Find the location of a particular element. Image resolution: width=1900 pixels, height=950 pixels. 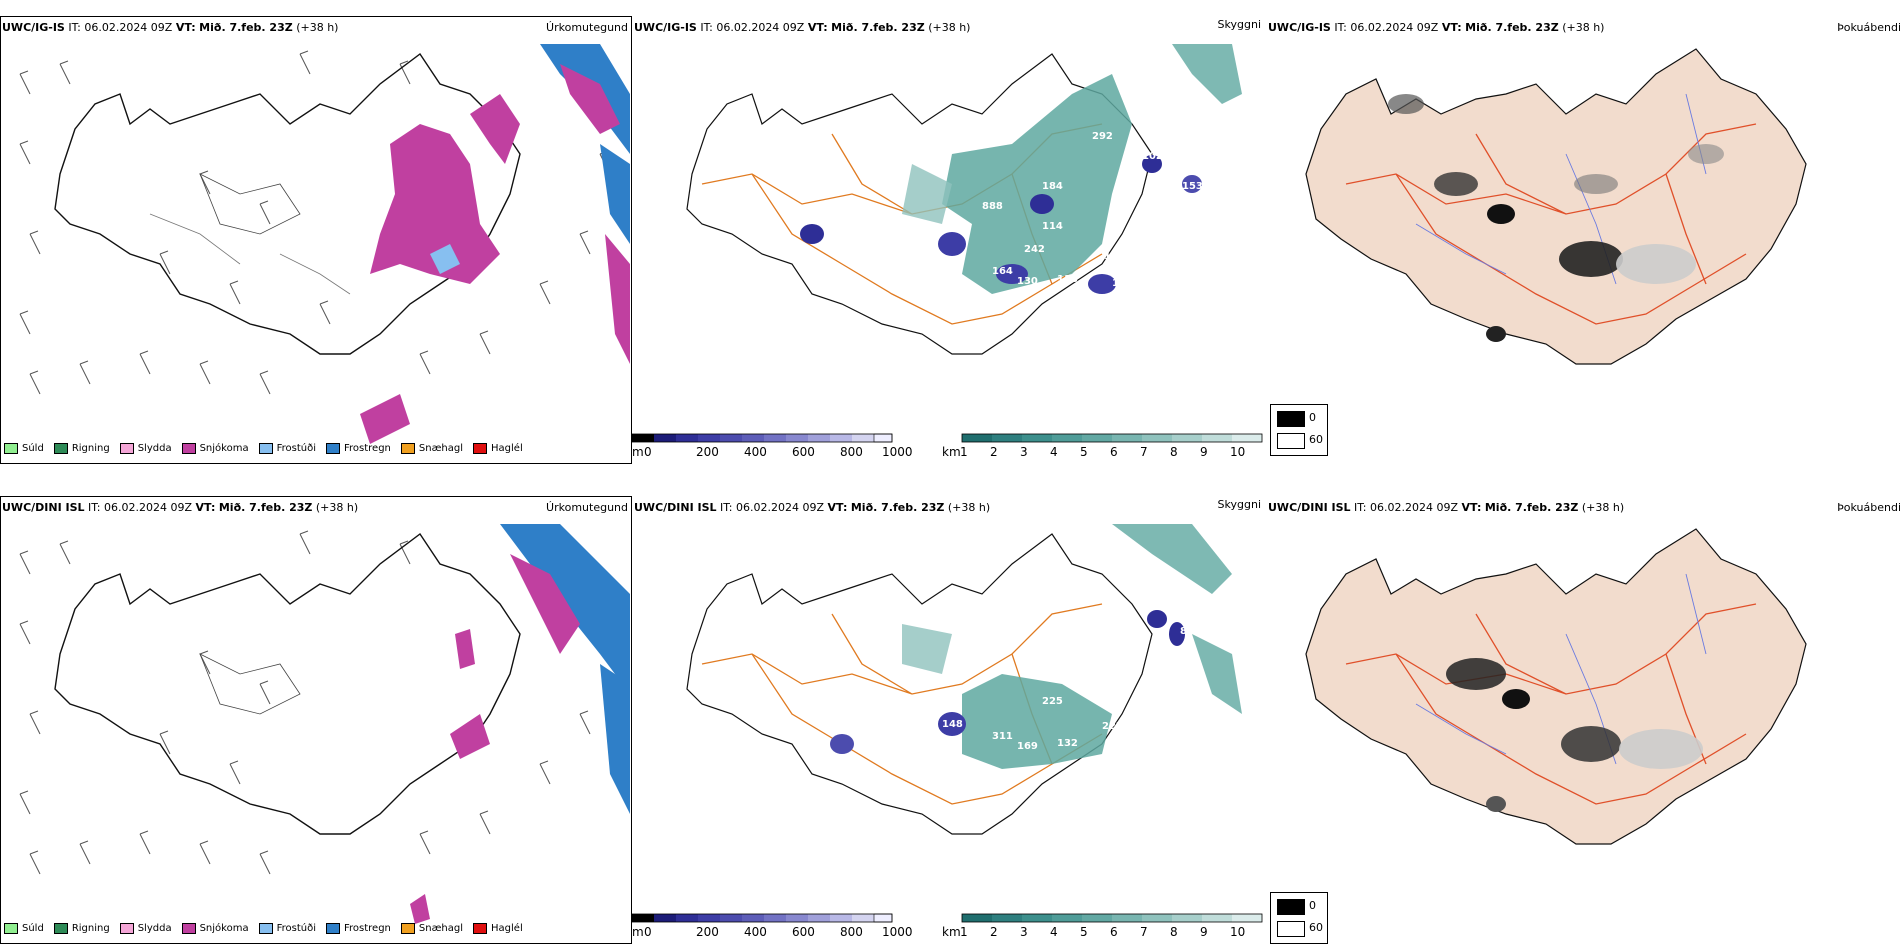

iceland-outline is located at coordinates (287, 203).